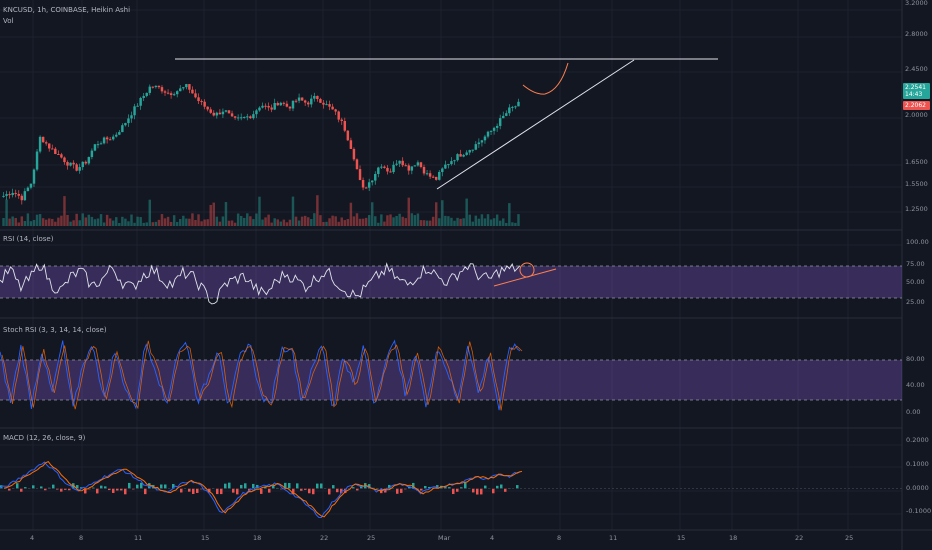 The height and width of the screenshot is (550, 932). Describe the element at coordinates (545, 78) in the screenshot. I see `projection-curve` at that location.